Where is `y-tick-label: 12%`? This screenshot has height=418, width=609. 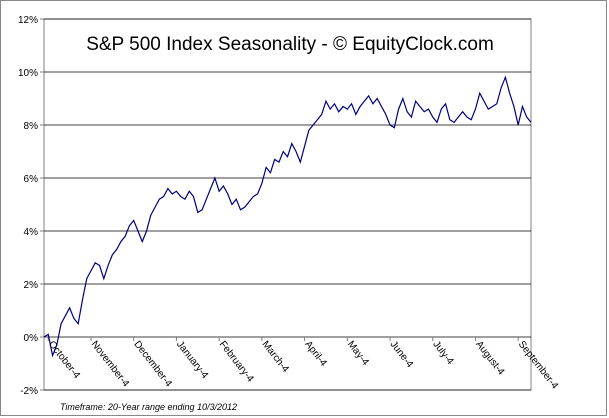 y-tick-label: 12% is located at coordinates (28, 20).